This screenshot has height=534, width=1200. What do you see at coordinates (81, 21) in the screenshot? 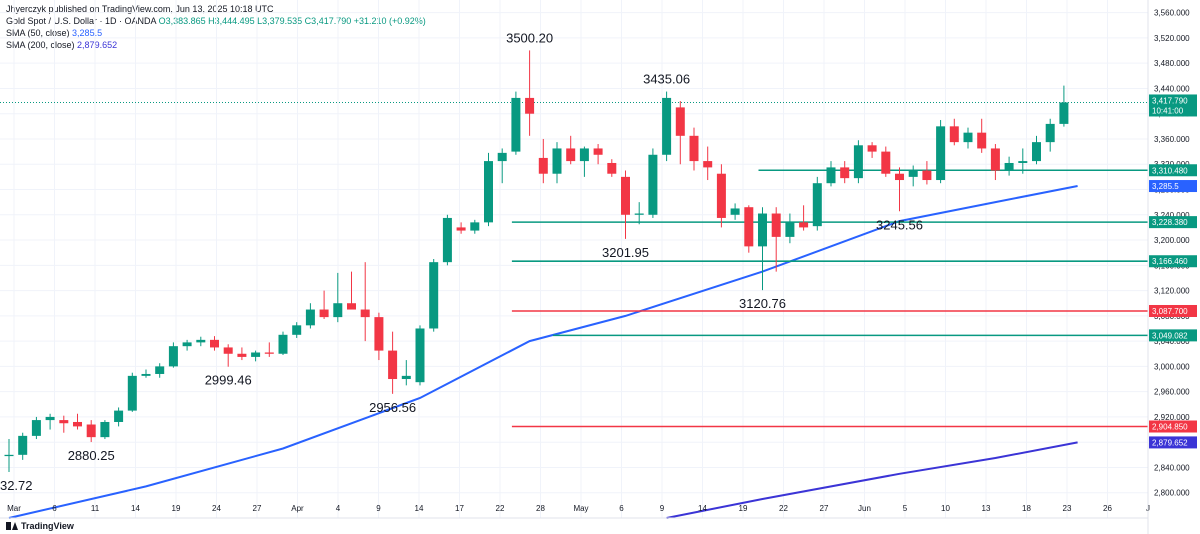
I see `symbol-name: Gold Spot / U.S. Dollar · 1D · OANDA` at bounding box center [81, 21].